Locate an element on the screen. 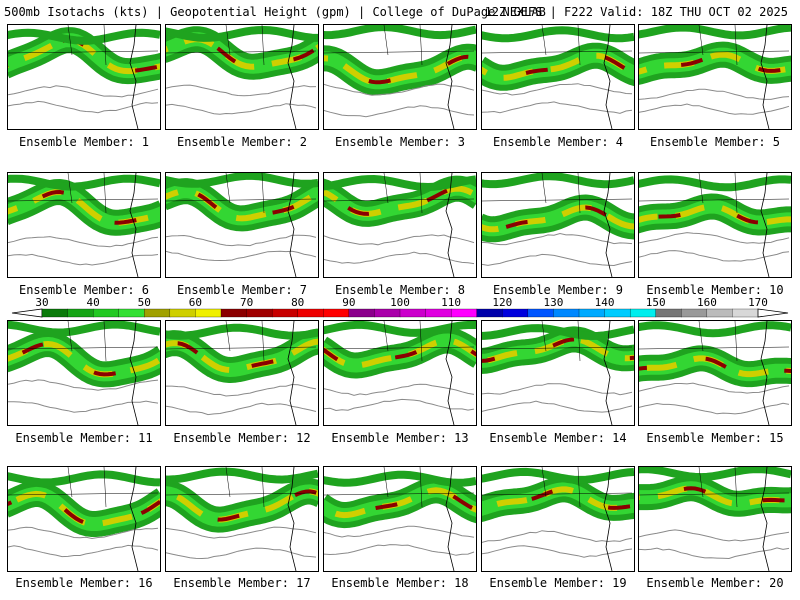 This screenshot has width=800, height=600. ensemble-member-label: Ensemble Member: 17 is located at coordinates (242, 583).